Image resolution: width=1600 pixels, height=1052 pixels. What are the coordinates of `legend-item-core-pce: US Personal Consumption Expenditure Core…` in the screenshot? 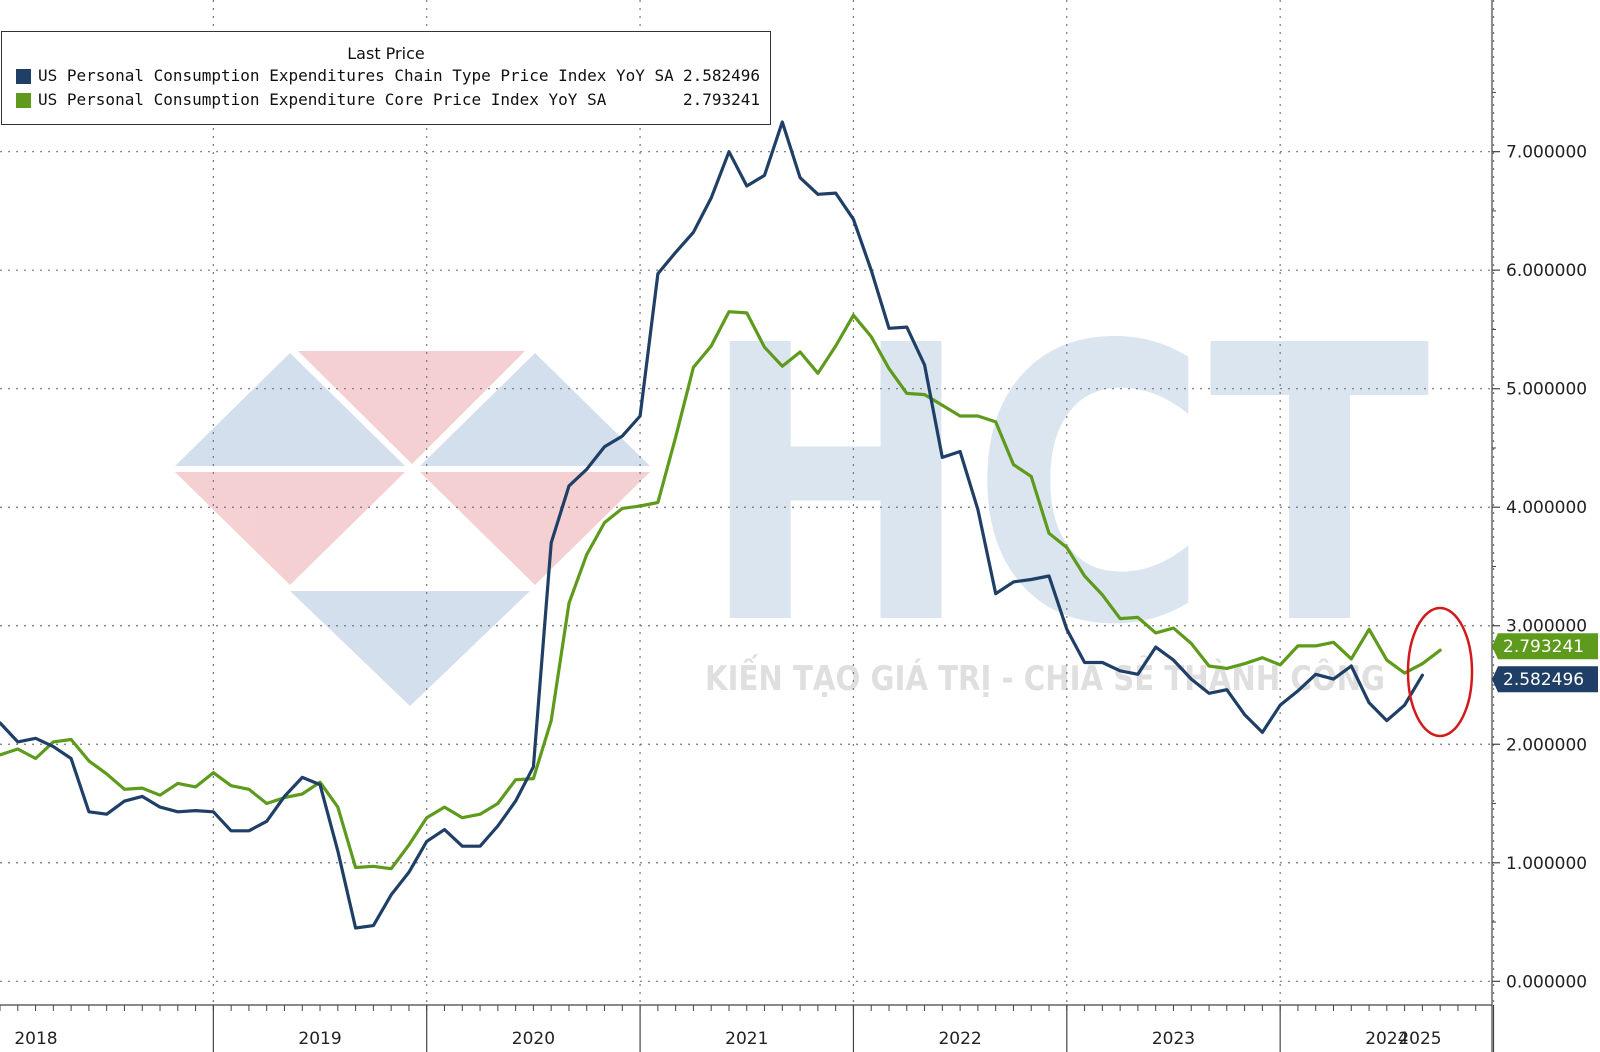 It's located at (386, 100).